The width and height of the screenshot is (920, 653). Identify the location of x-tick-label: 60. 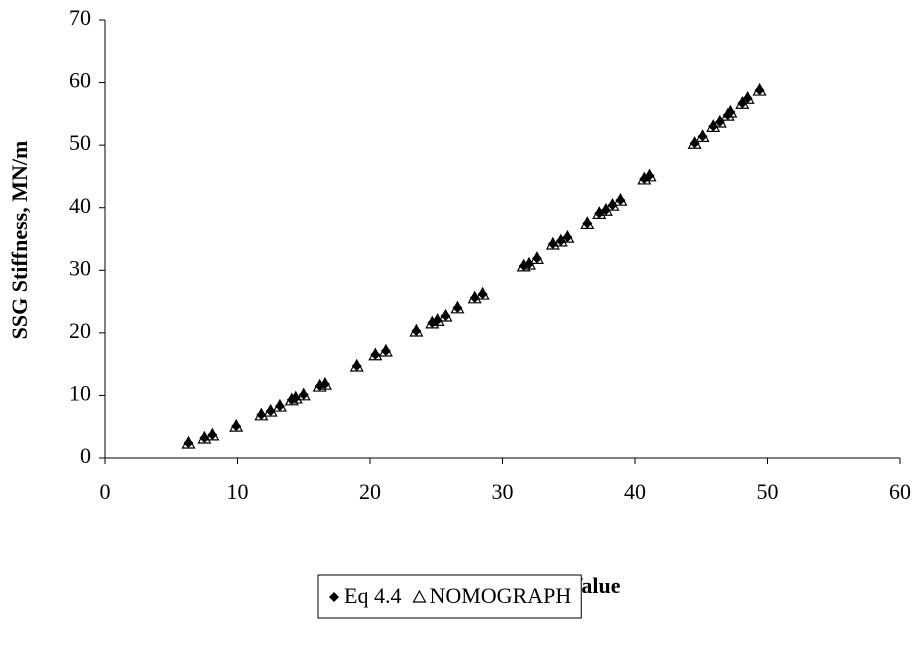
(900, 491).